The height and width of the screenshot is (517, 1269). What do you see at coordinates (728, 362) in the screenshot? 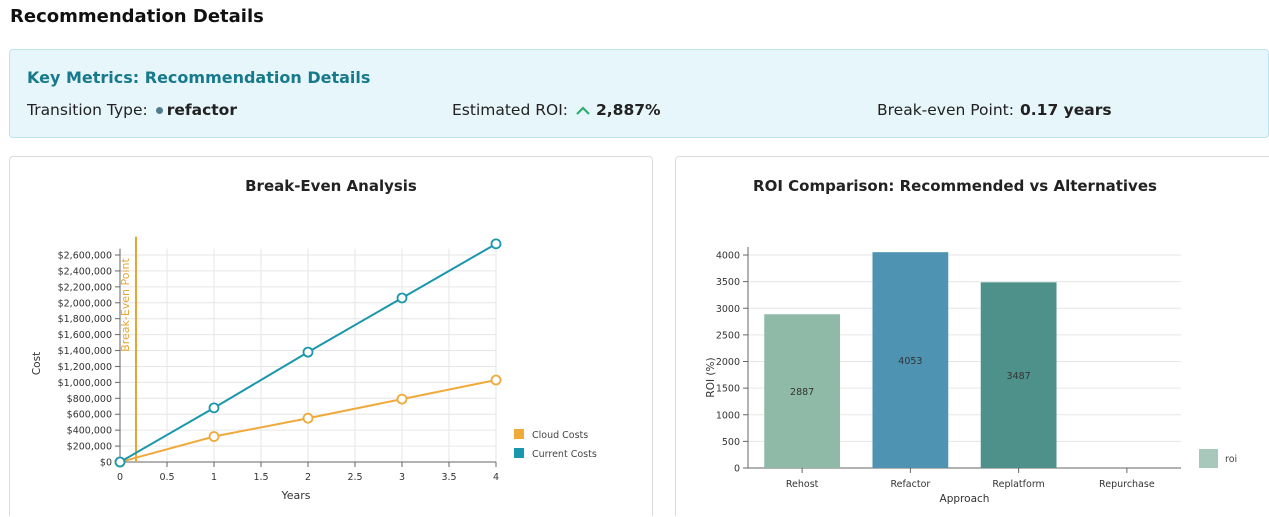
I see `y-tick-label: 2000` at bounding box center [728, 362].